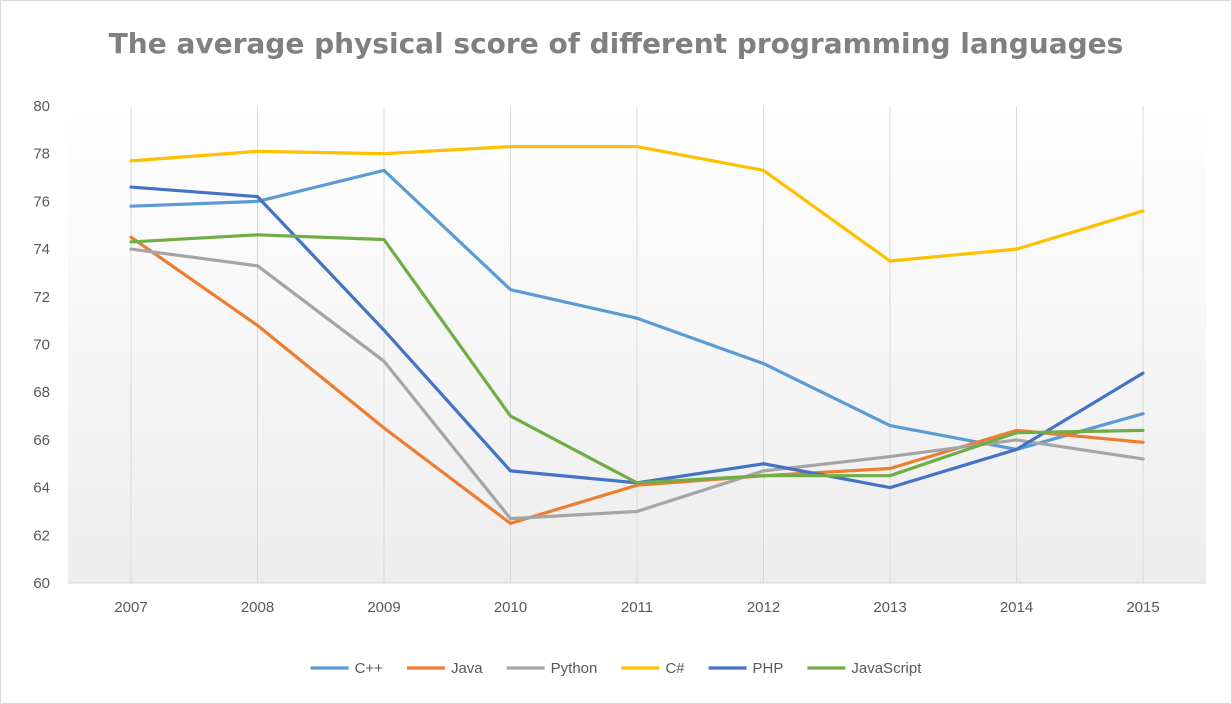  Describe the element at coordinates (1142, 607) in the screenshot. I see `x-tick-label: 2015` at that location.